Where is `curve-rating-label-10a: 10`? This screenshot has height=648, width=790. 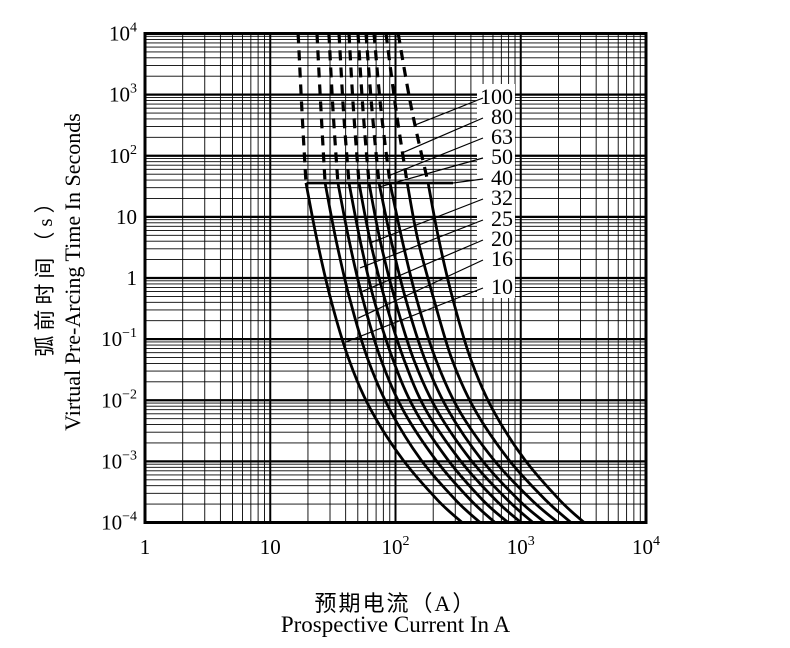
curve-rating-label-10a: 10 is located at coordinates (502, 286).